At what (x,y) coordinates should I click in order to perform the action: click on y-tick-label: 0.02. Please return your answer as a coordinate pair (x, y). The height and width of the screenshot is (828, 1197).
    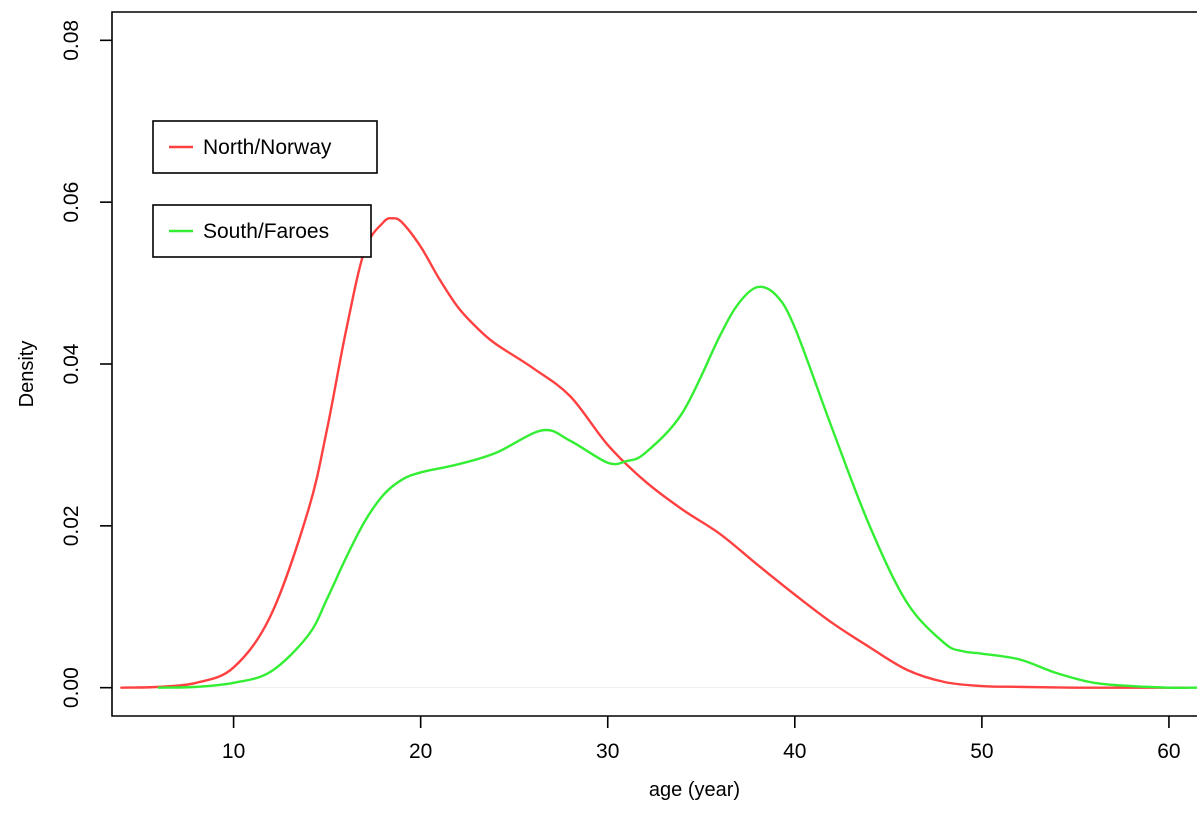
    Looking at the image, I should click on (71, 525).